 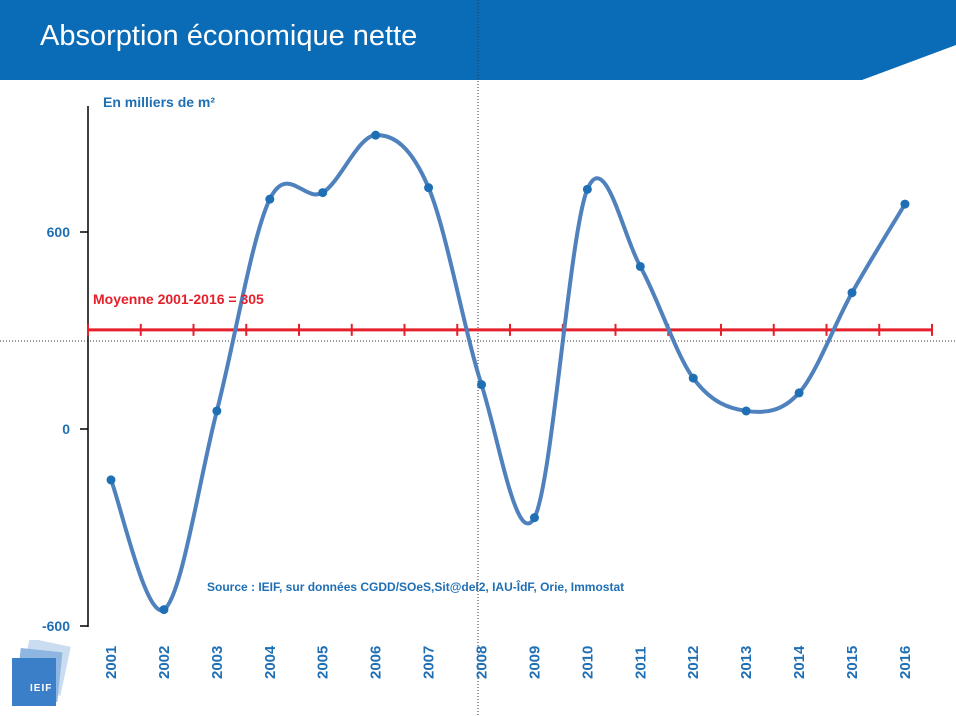 I want to click on x-tick-label: 2004, so click(x=270, y=662).